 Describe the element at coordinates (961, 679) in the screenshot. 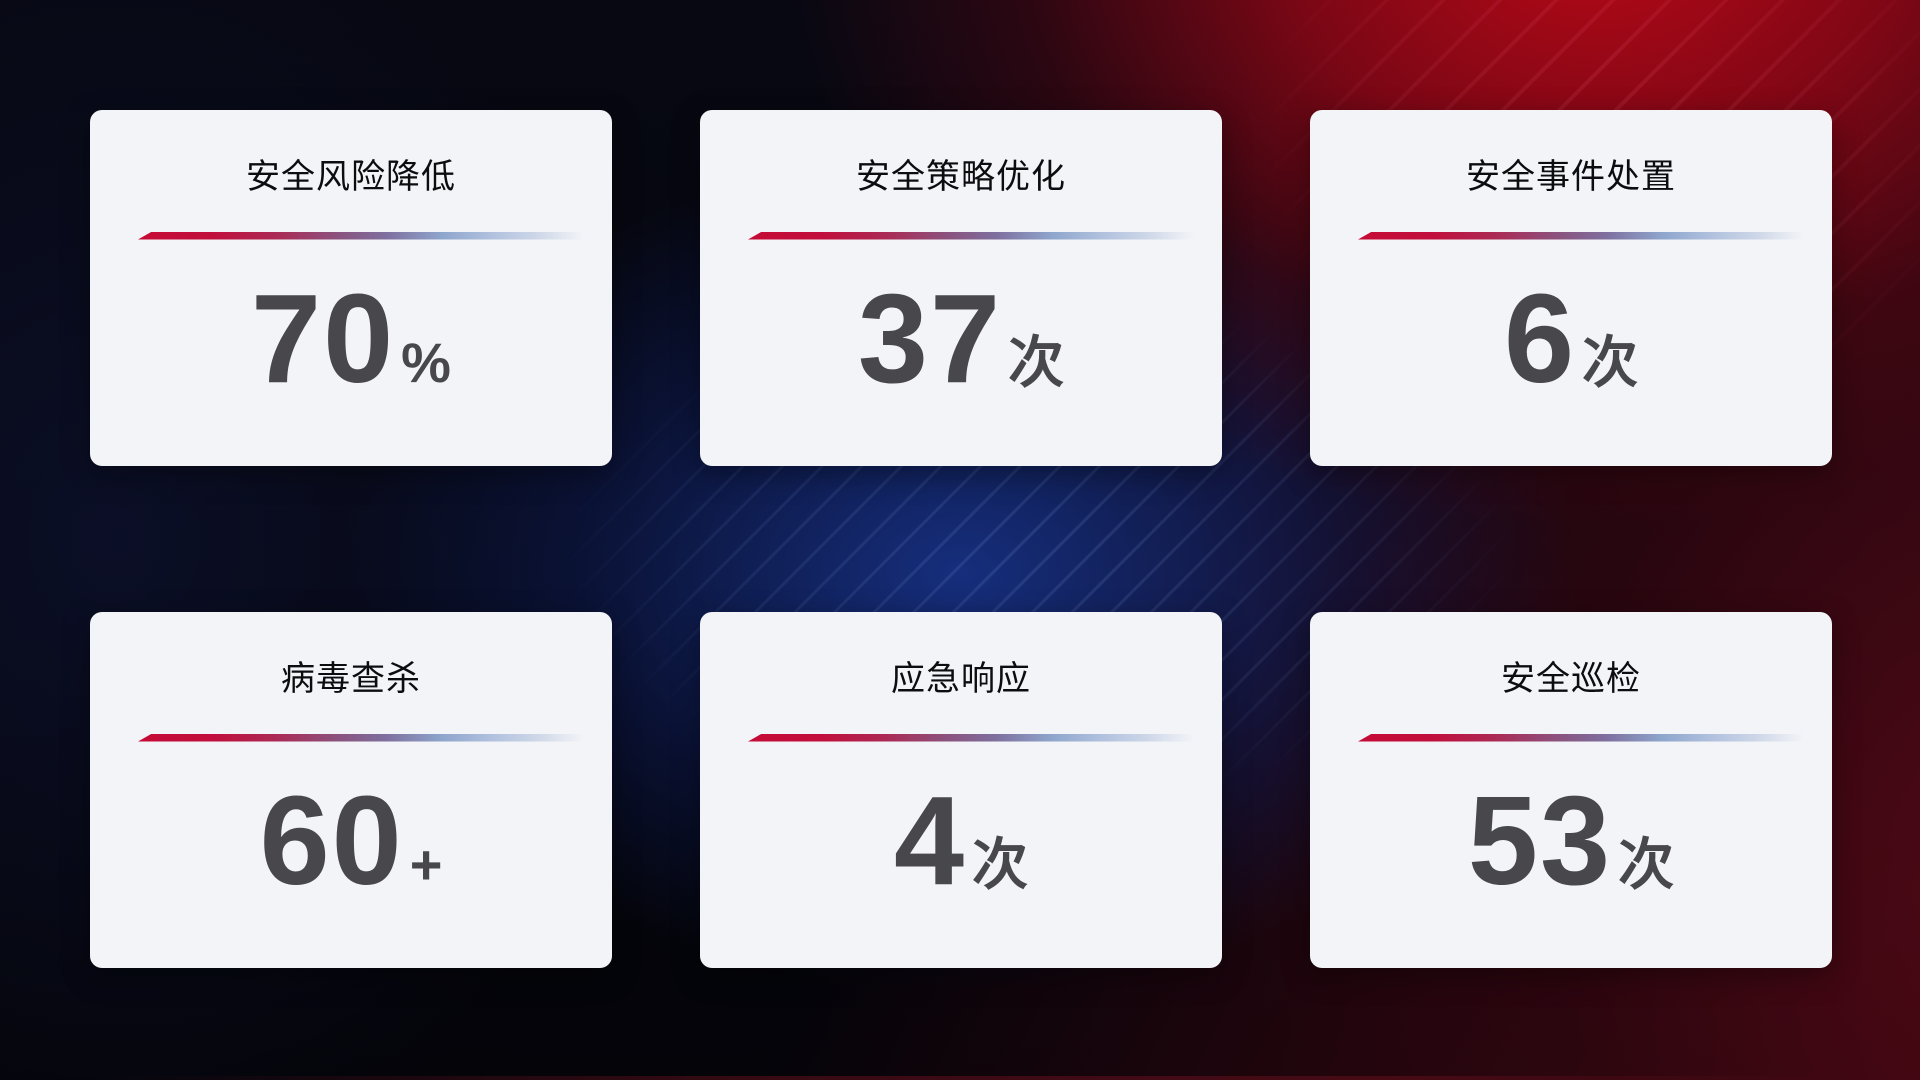

I see `card-title: 应急响应` at that location.